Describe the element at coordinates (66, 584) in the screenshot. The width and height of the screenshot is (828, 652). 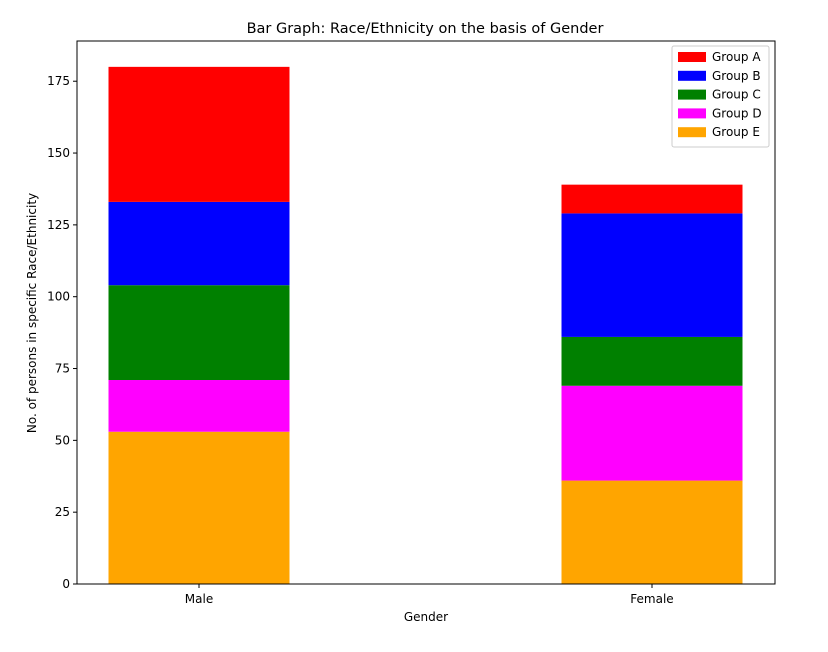
I see `y-tick-label: 0` at that location.